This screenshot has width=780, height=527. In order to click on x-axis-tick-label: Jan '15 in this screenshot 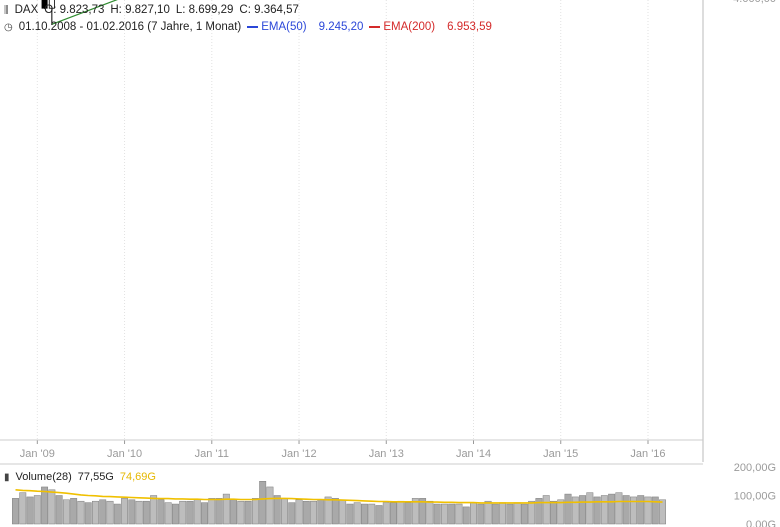, I will do `click(560, 454)`.